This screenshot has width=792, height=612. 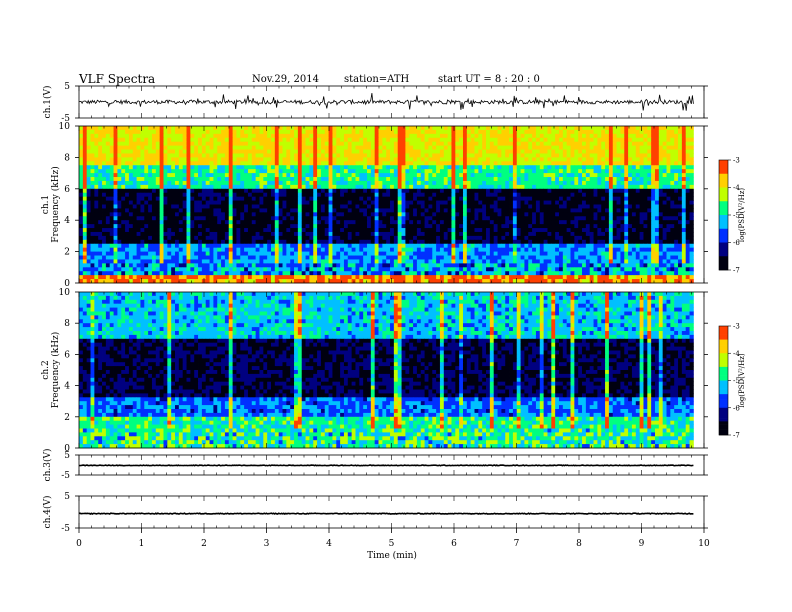 I want to click on ch1-waveform-ytick-label: 5, so click(x=67, y=87).